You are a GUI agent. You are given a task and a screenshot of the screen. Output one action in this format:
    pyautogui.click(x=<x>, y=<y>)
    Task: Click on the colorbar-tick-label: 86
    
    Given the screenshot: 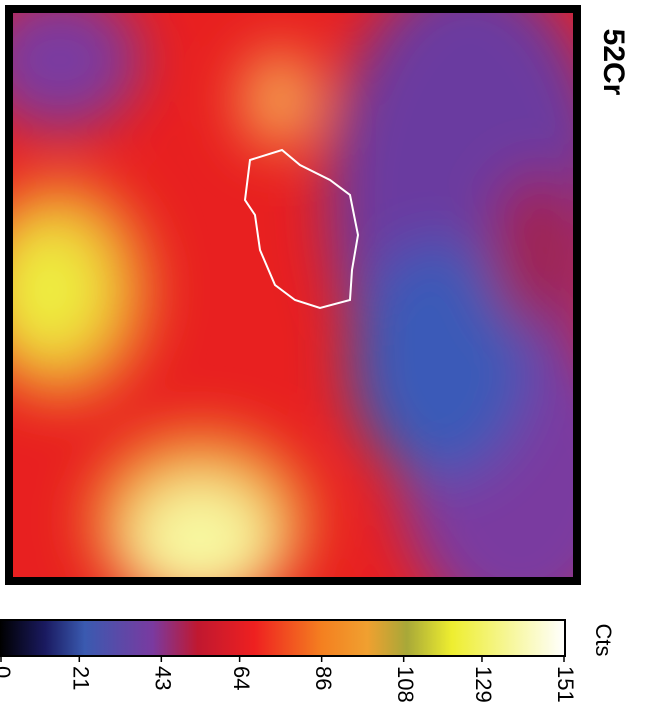 What is the action you would take?
    pyautogui.click(x=323, y=678)
    